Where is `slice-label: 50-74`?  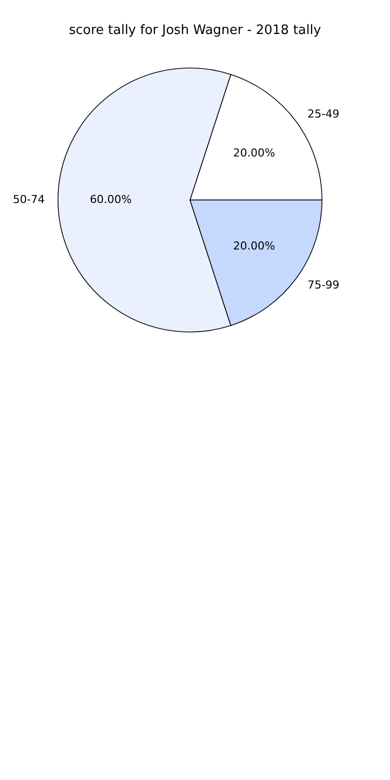
slice-label: 50-74 is located at coordinates (28, 199).